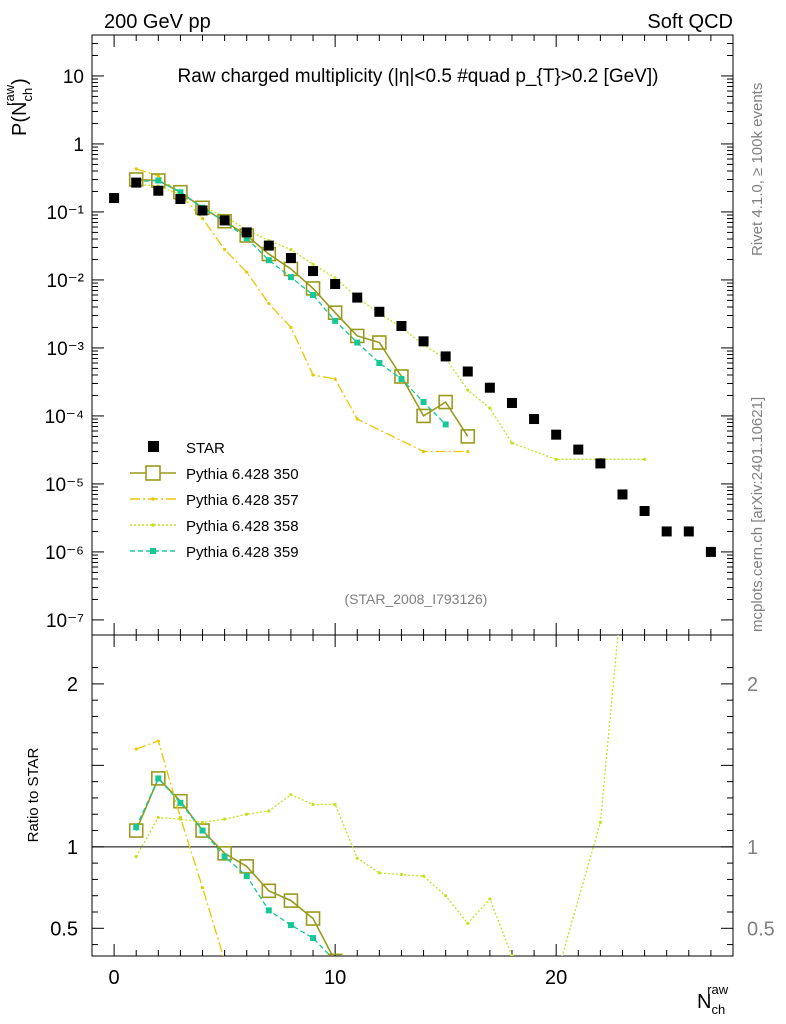 The width and height of the screenshot is (786, 1024). Describe the element at coordinates (757, 169) in the screenshot. I see `rivet-version-label: Rivet 4.1.0, ≥ 100k events` at that location.